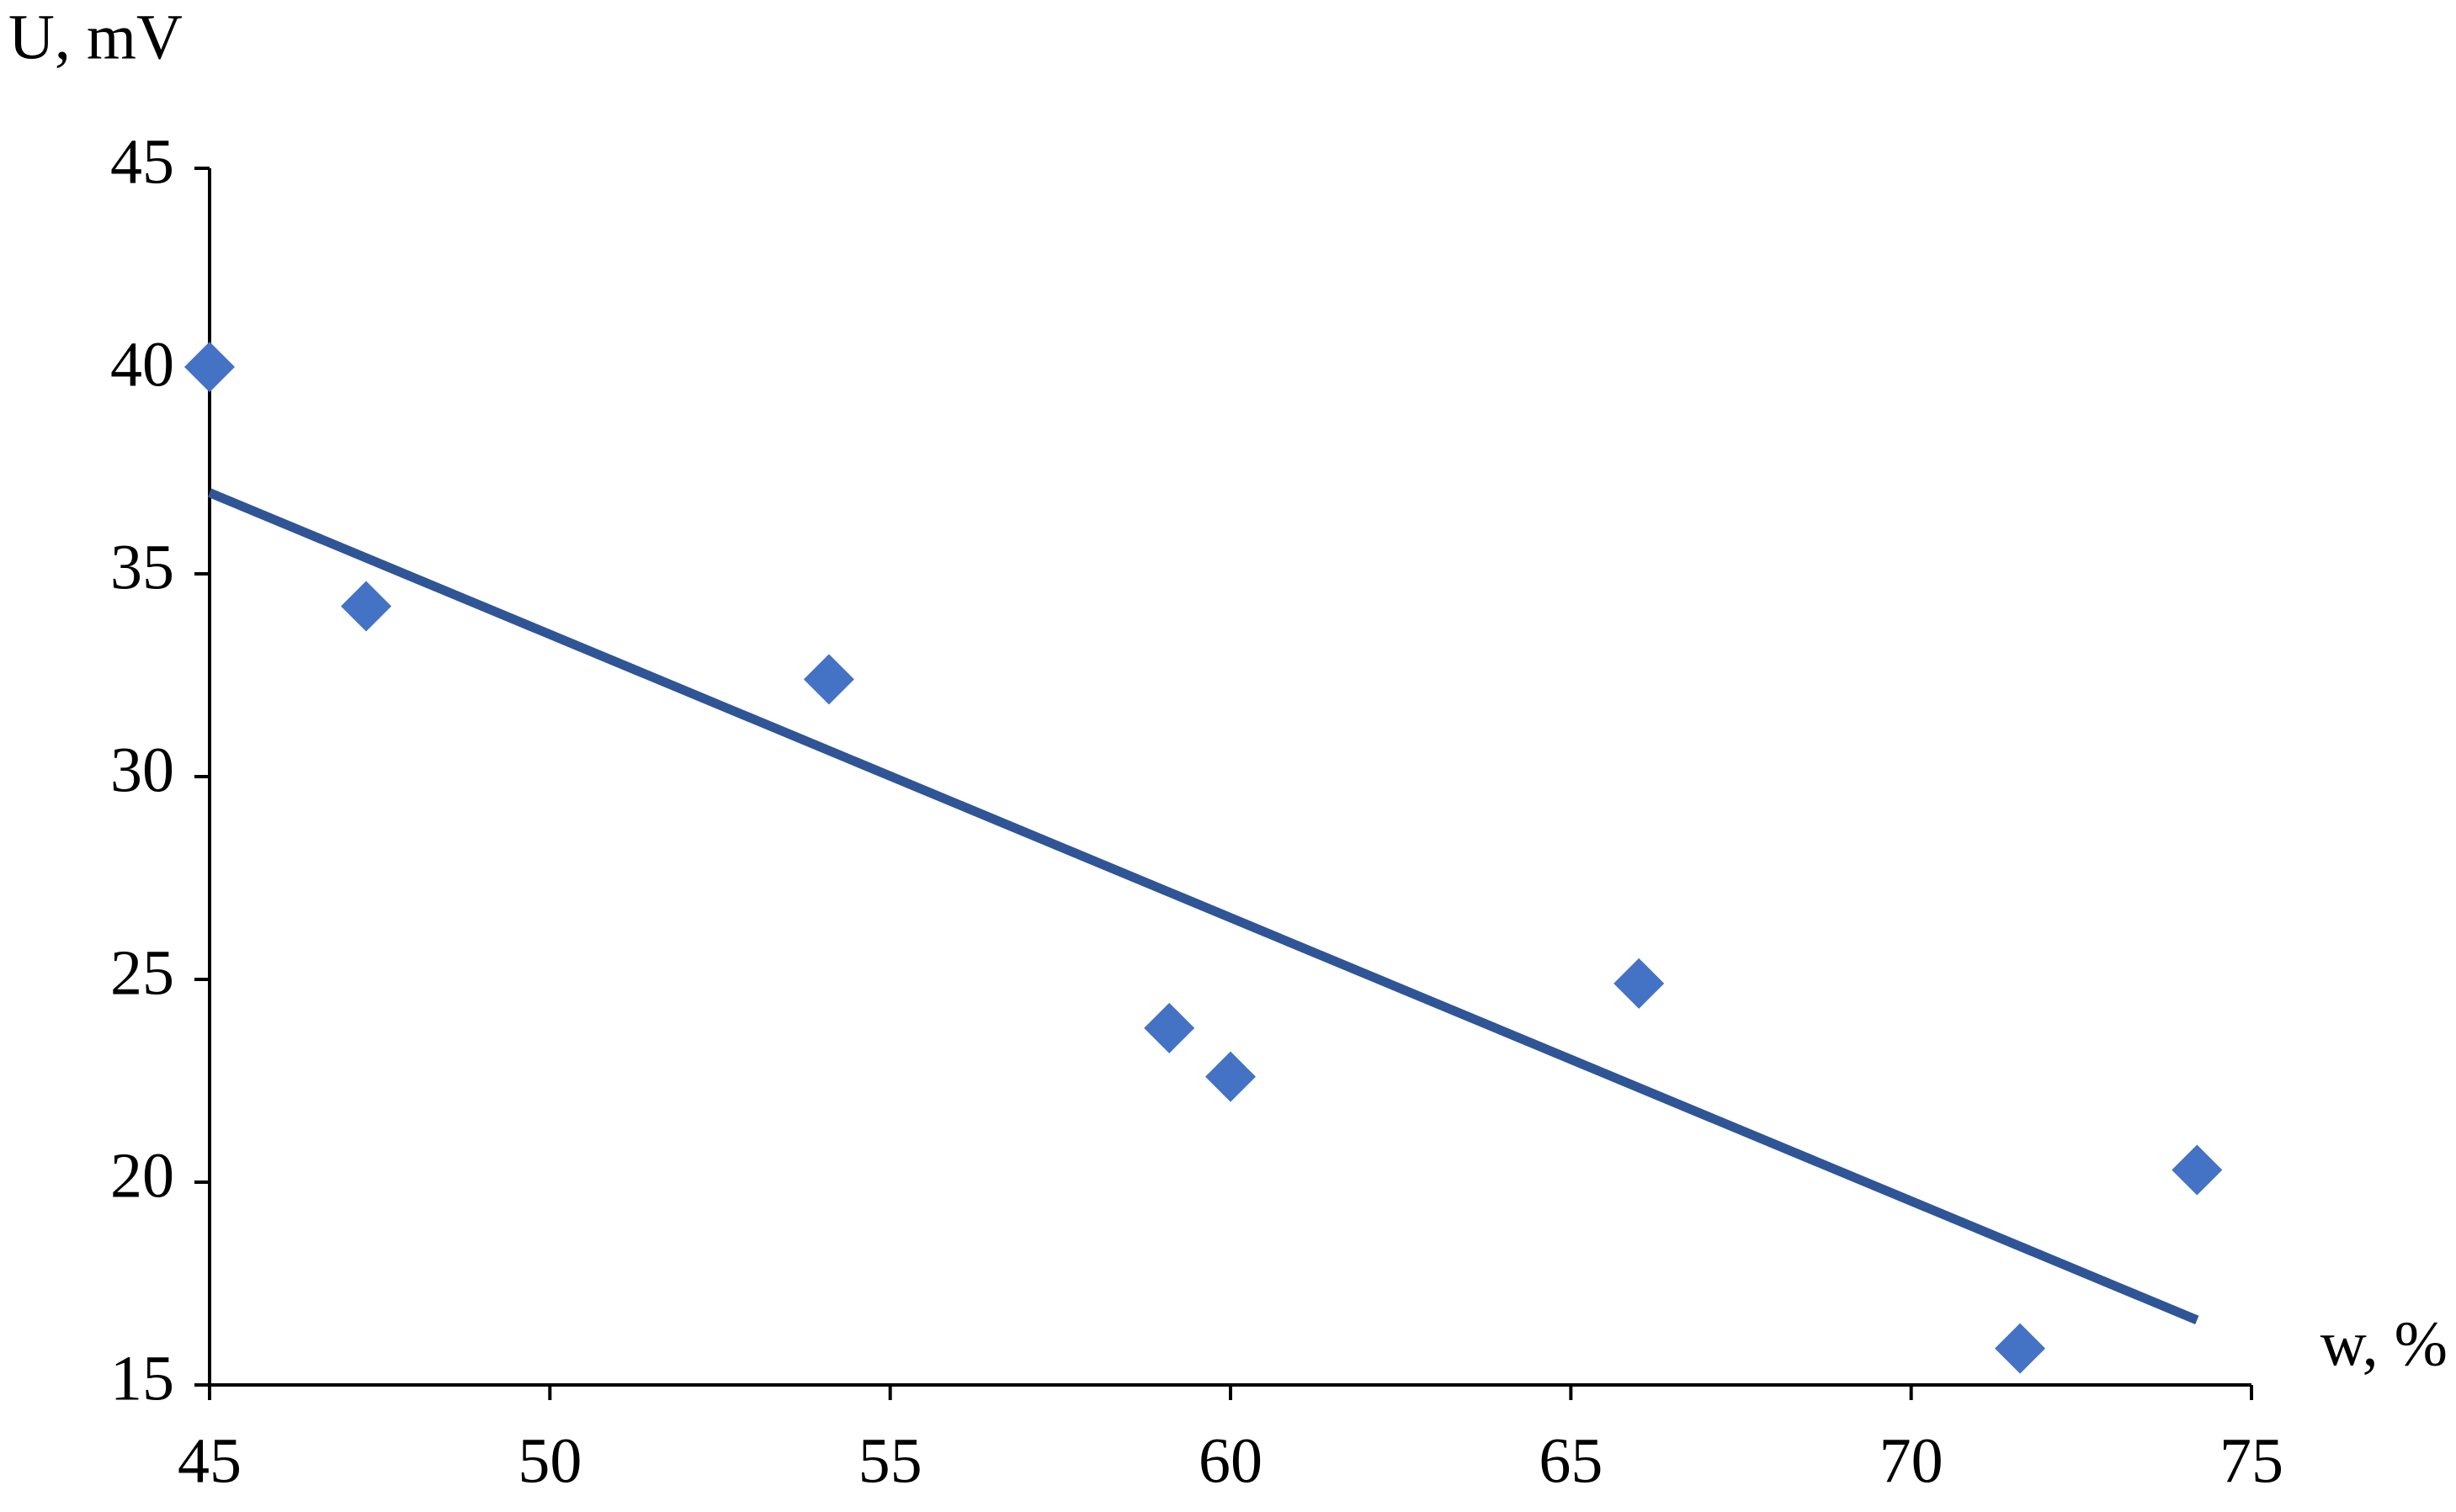  Describe the element at coordinates (95, 37) in the screenshot. I see `y-axis-label: U, mV` at that location.